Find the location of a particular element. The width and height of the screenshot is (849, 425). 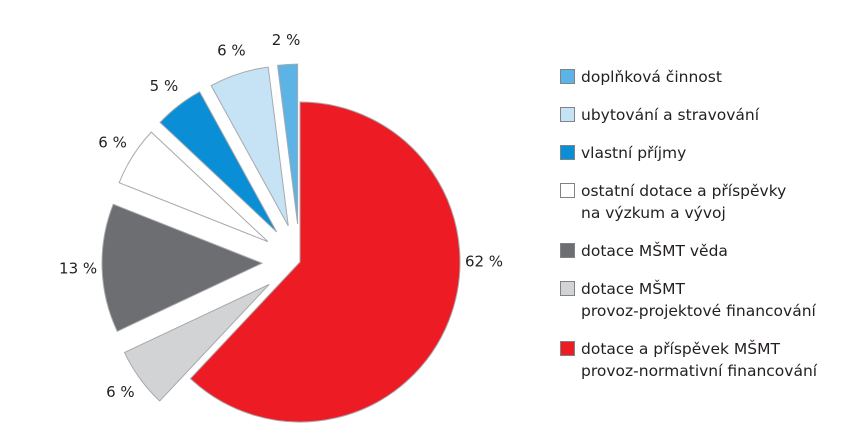

legend-item: dotace MŠMT věda is located at coordinates (644, 251).